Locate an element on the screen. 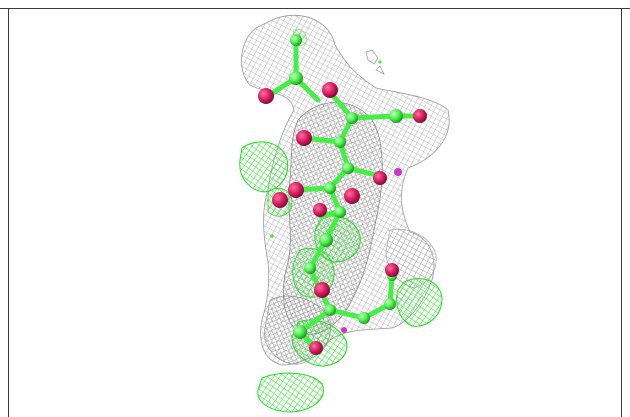 The image size is (630, 417). green-mesh-left is located at coordinates (264, 167).